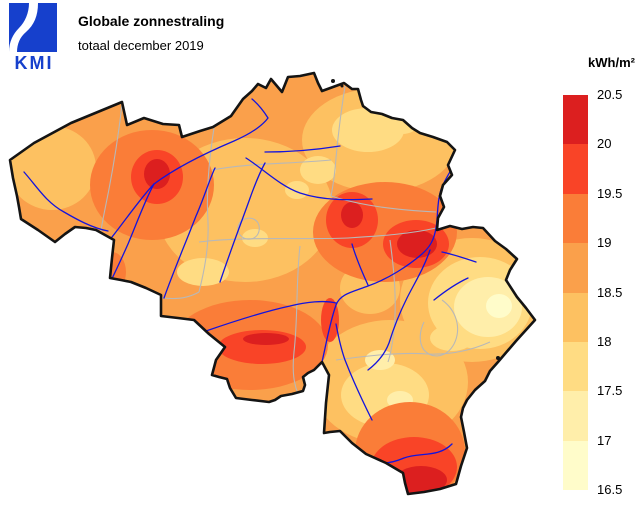 Image resolution: width=640 pixels, height=507 pixels. I want to click on river-demer, so click(309, 179).